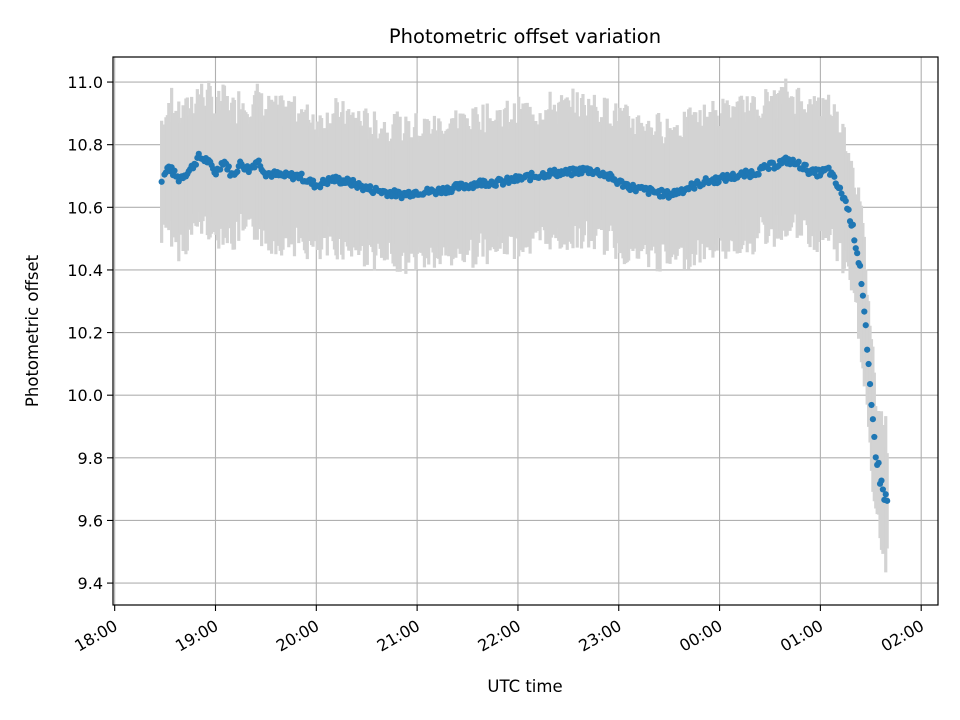 This screenshot has height=720, width=960. Describe the element at coordinates (524, 686) in the screenshot. I see `x-axis-label: UTC time` at that location.